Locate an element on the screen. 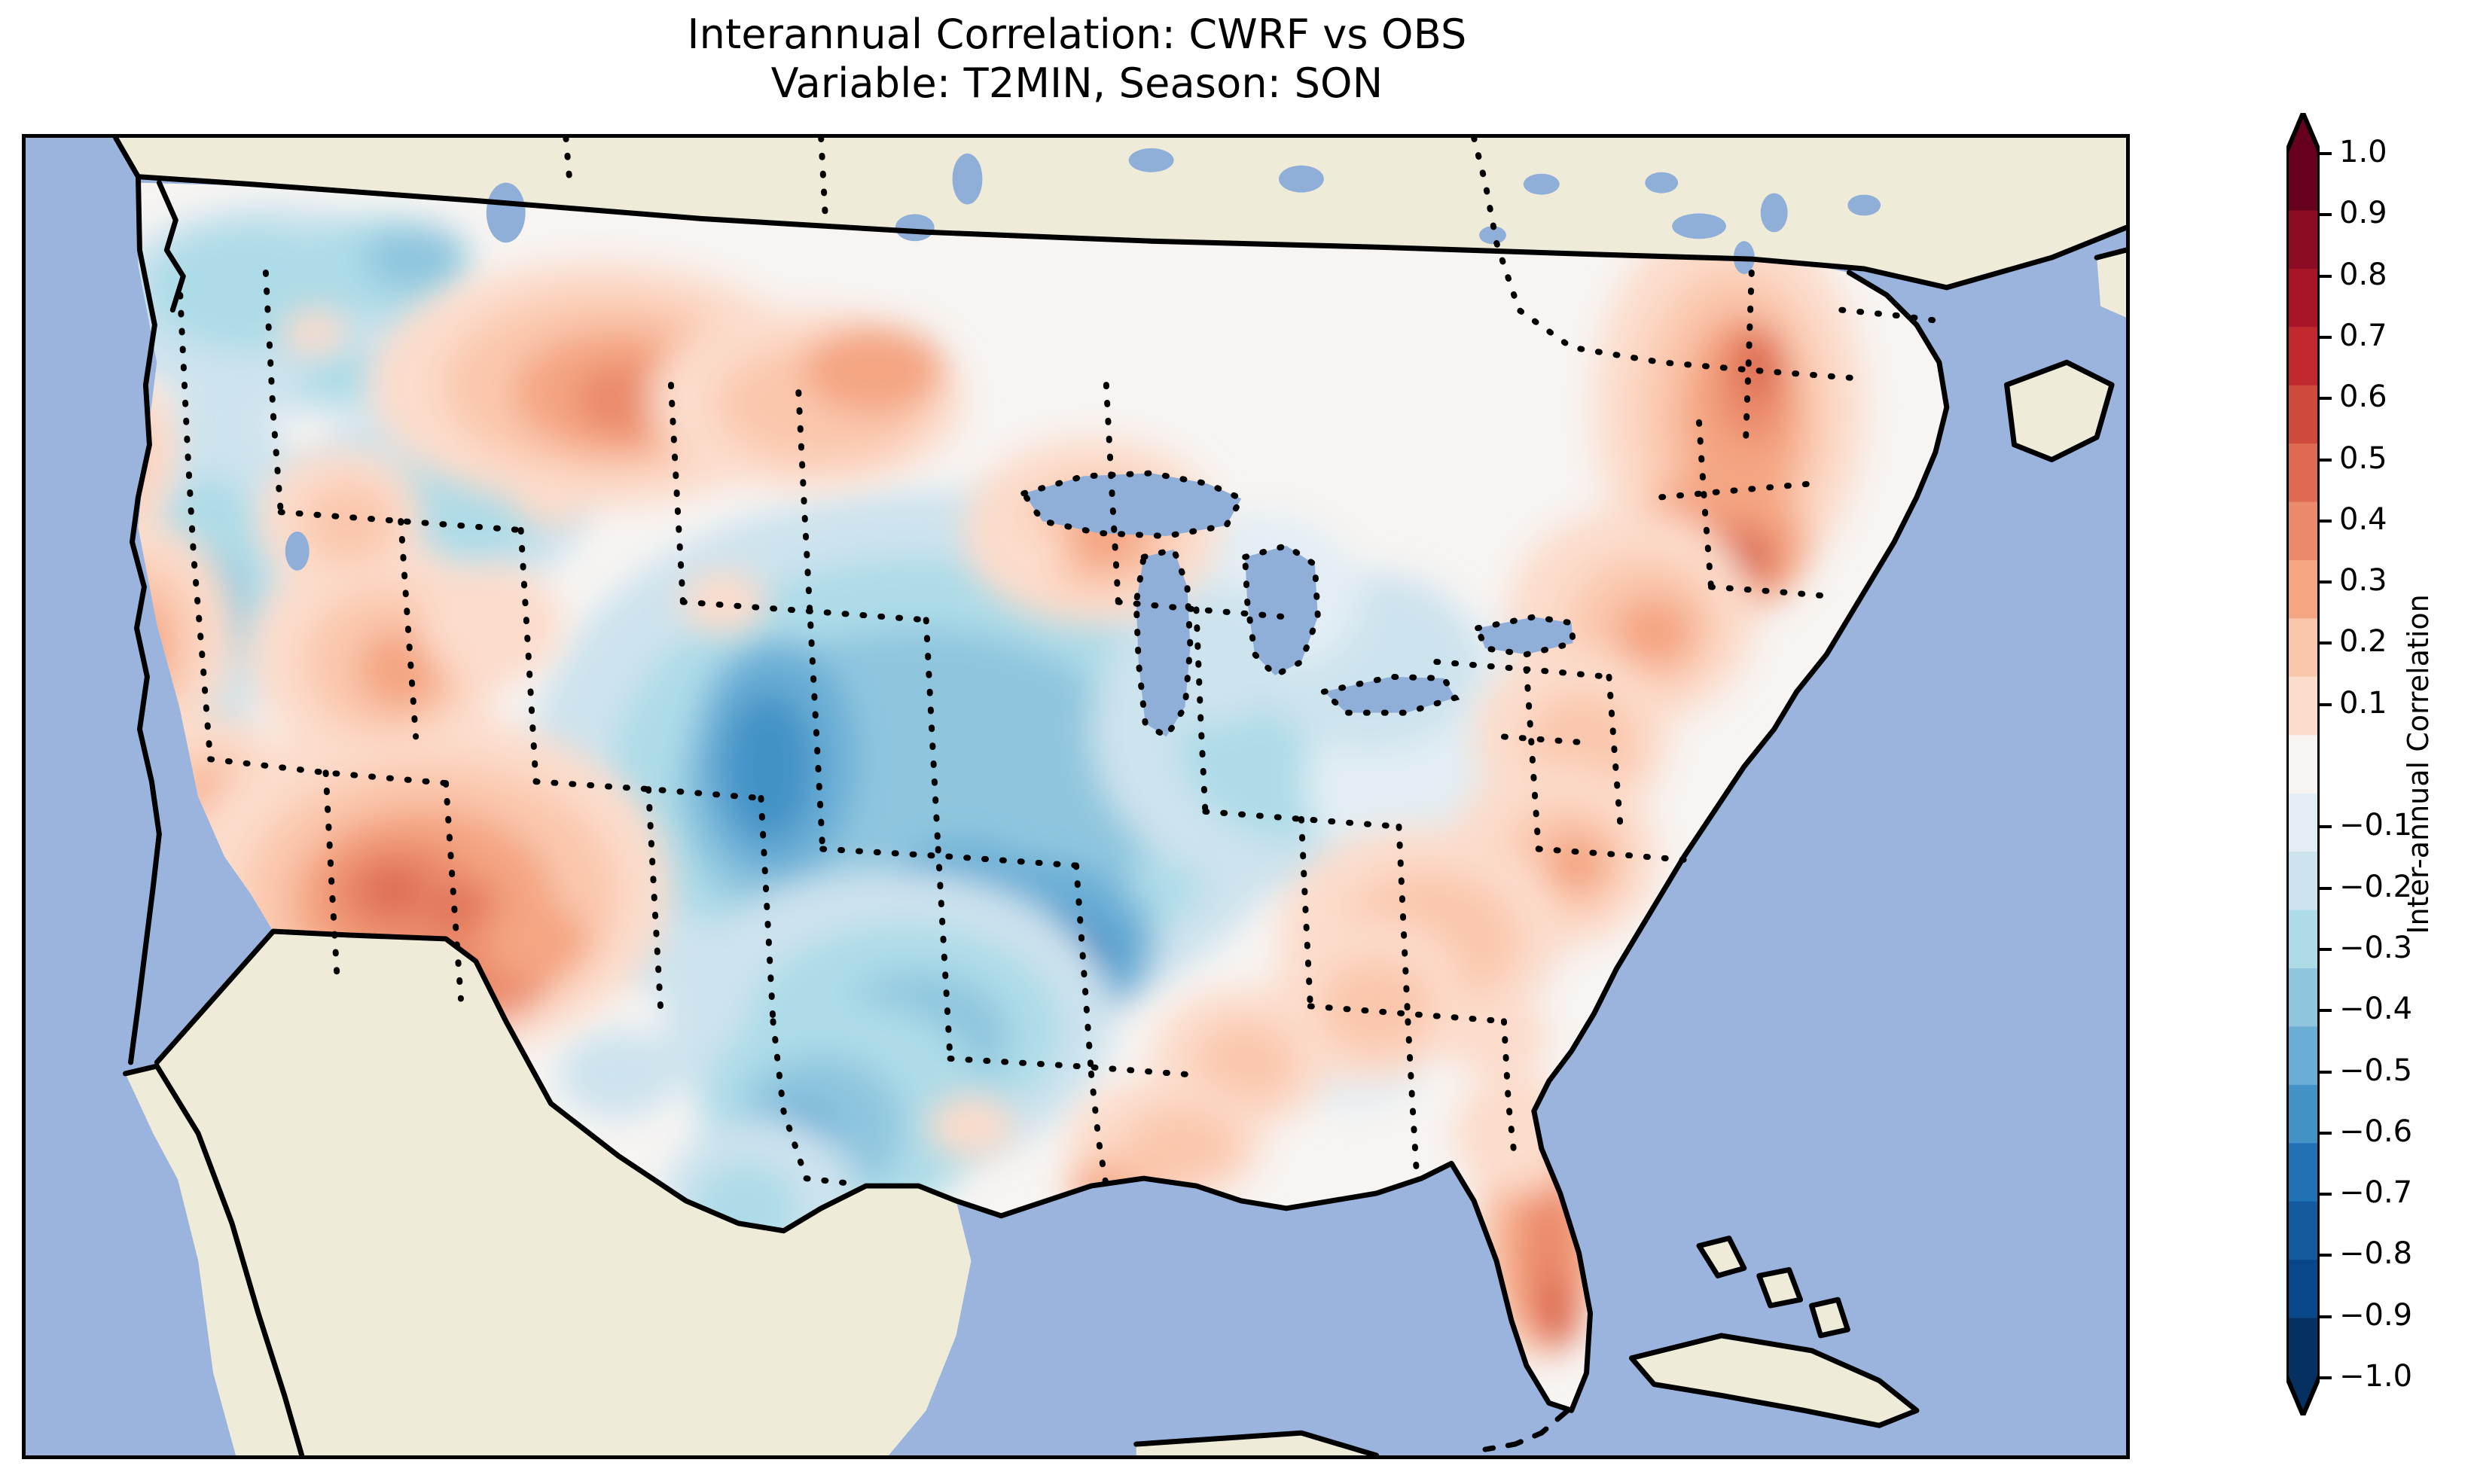 Image resolution: width=2474 pixels, height=1484 pixels. colorbar-tick-label: −0.1 is located at coordinates (2376, 825).